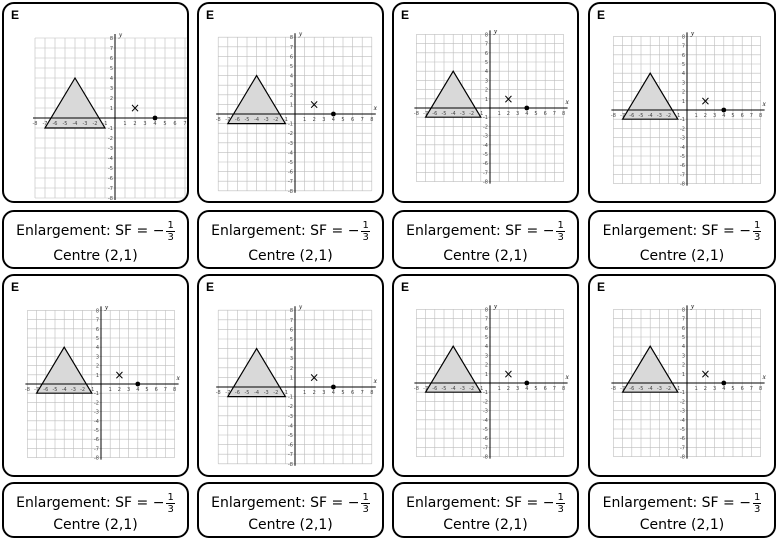  What do you see at coordinates (290, 510) in the screenshot?
I see `transformation-card-6: Enlargement: SF = −1 3 Centre (2,1)` at bounding box center [290, 510].